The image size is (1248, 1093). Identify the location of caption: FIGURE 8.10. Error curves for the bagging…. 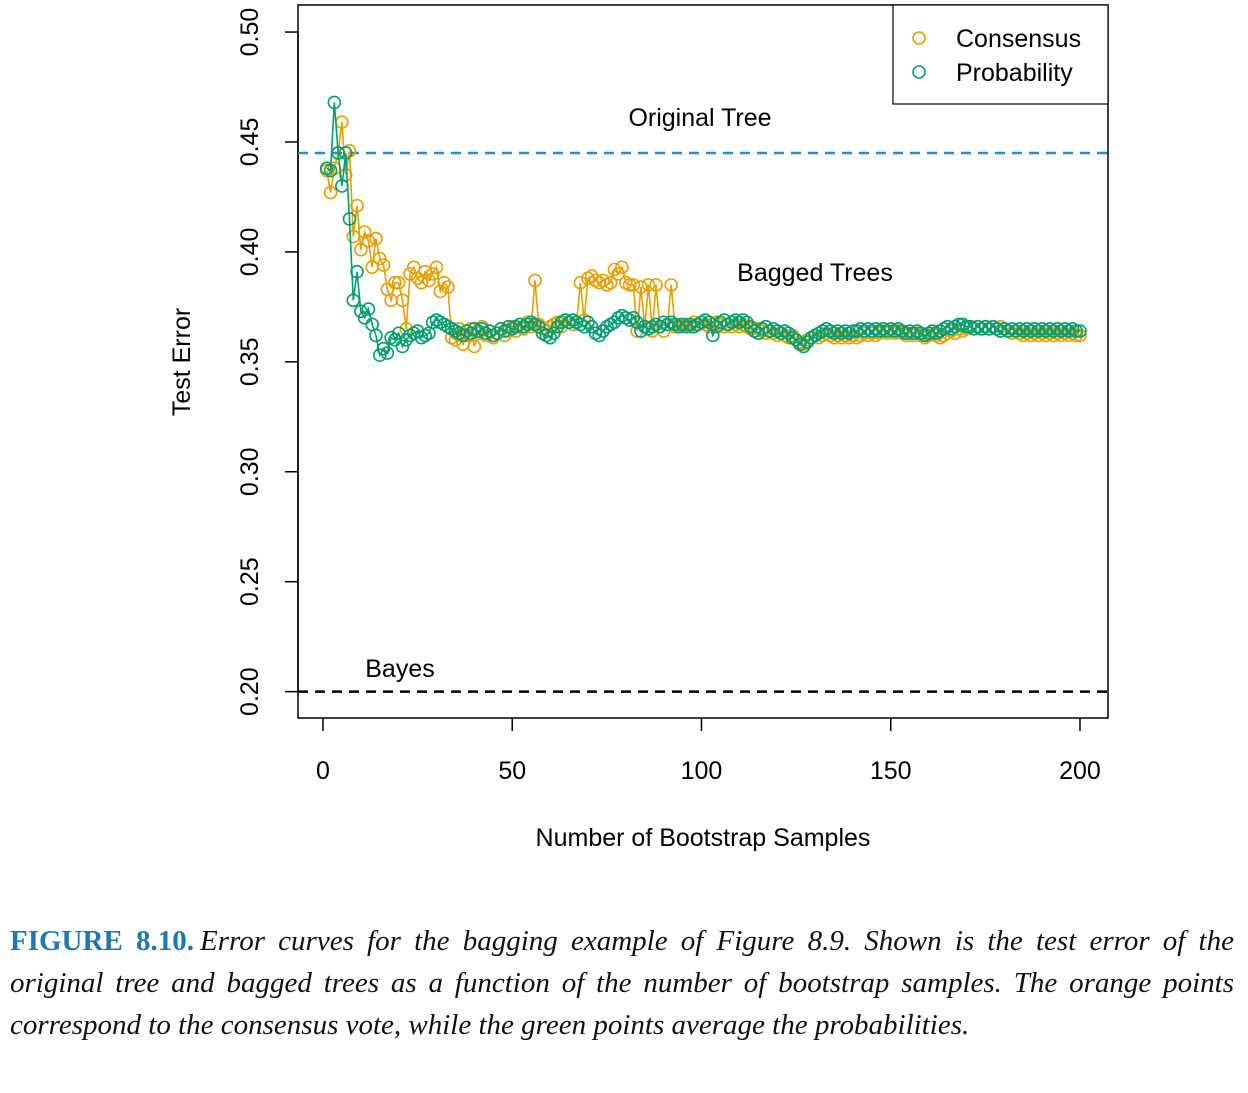
(622, 983).